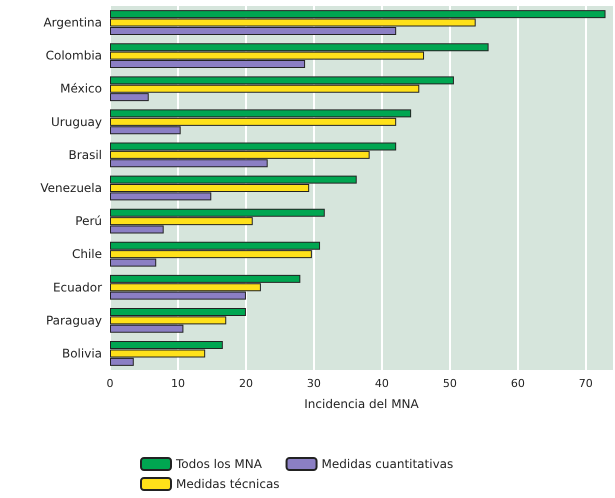  What do you see at coordinates (219, 464) in the screenshot?
I see `legend-label: Todos los MNA` at bounding box center [219, 464].